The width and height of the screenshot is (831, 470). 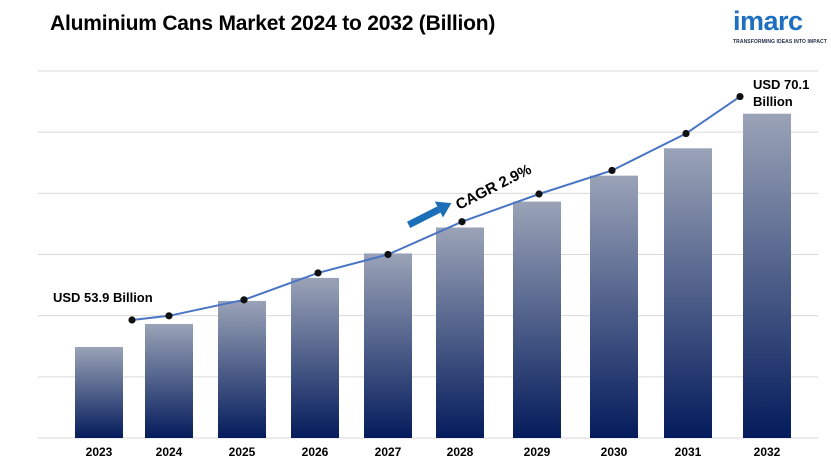 I want to click on logo-tagline: TRANSFORMING IDEAS INTO IMPACT, so click(x=780, y=42).